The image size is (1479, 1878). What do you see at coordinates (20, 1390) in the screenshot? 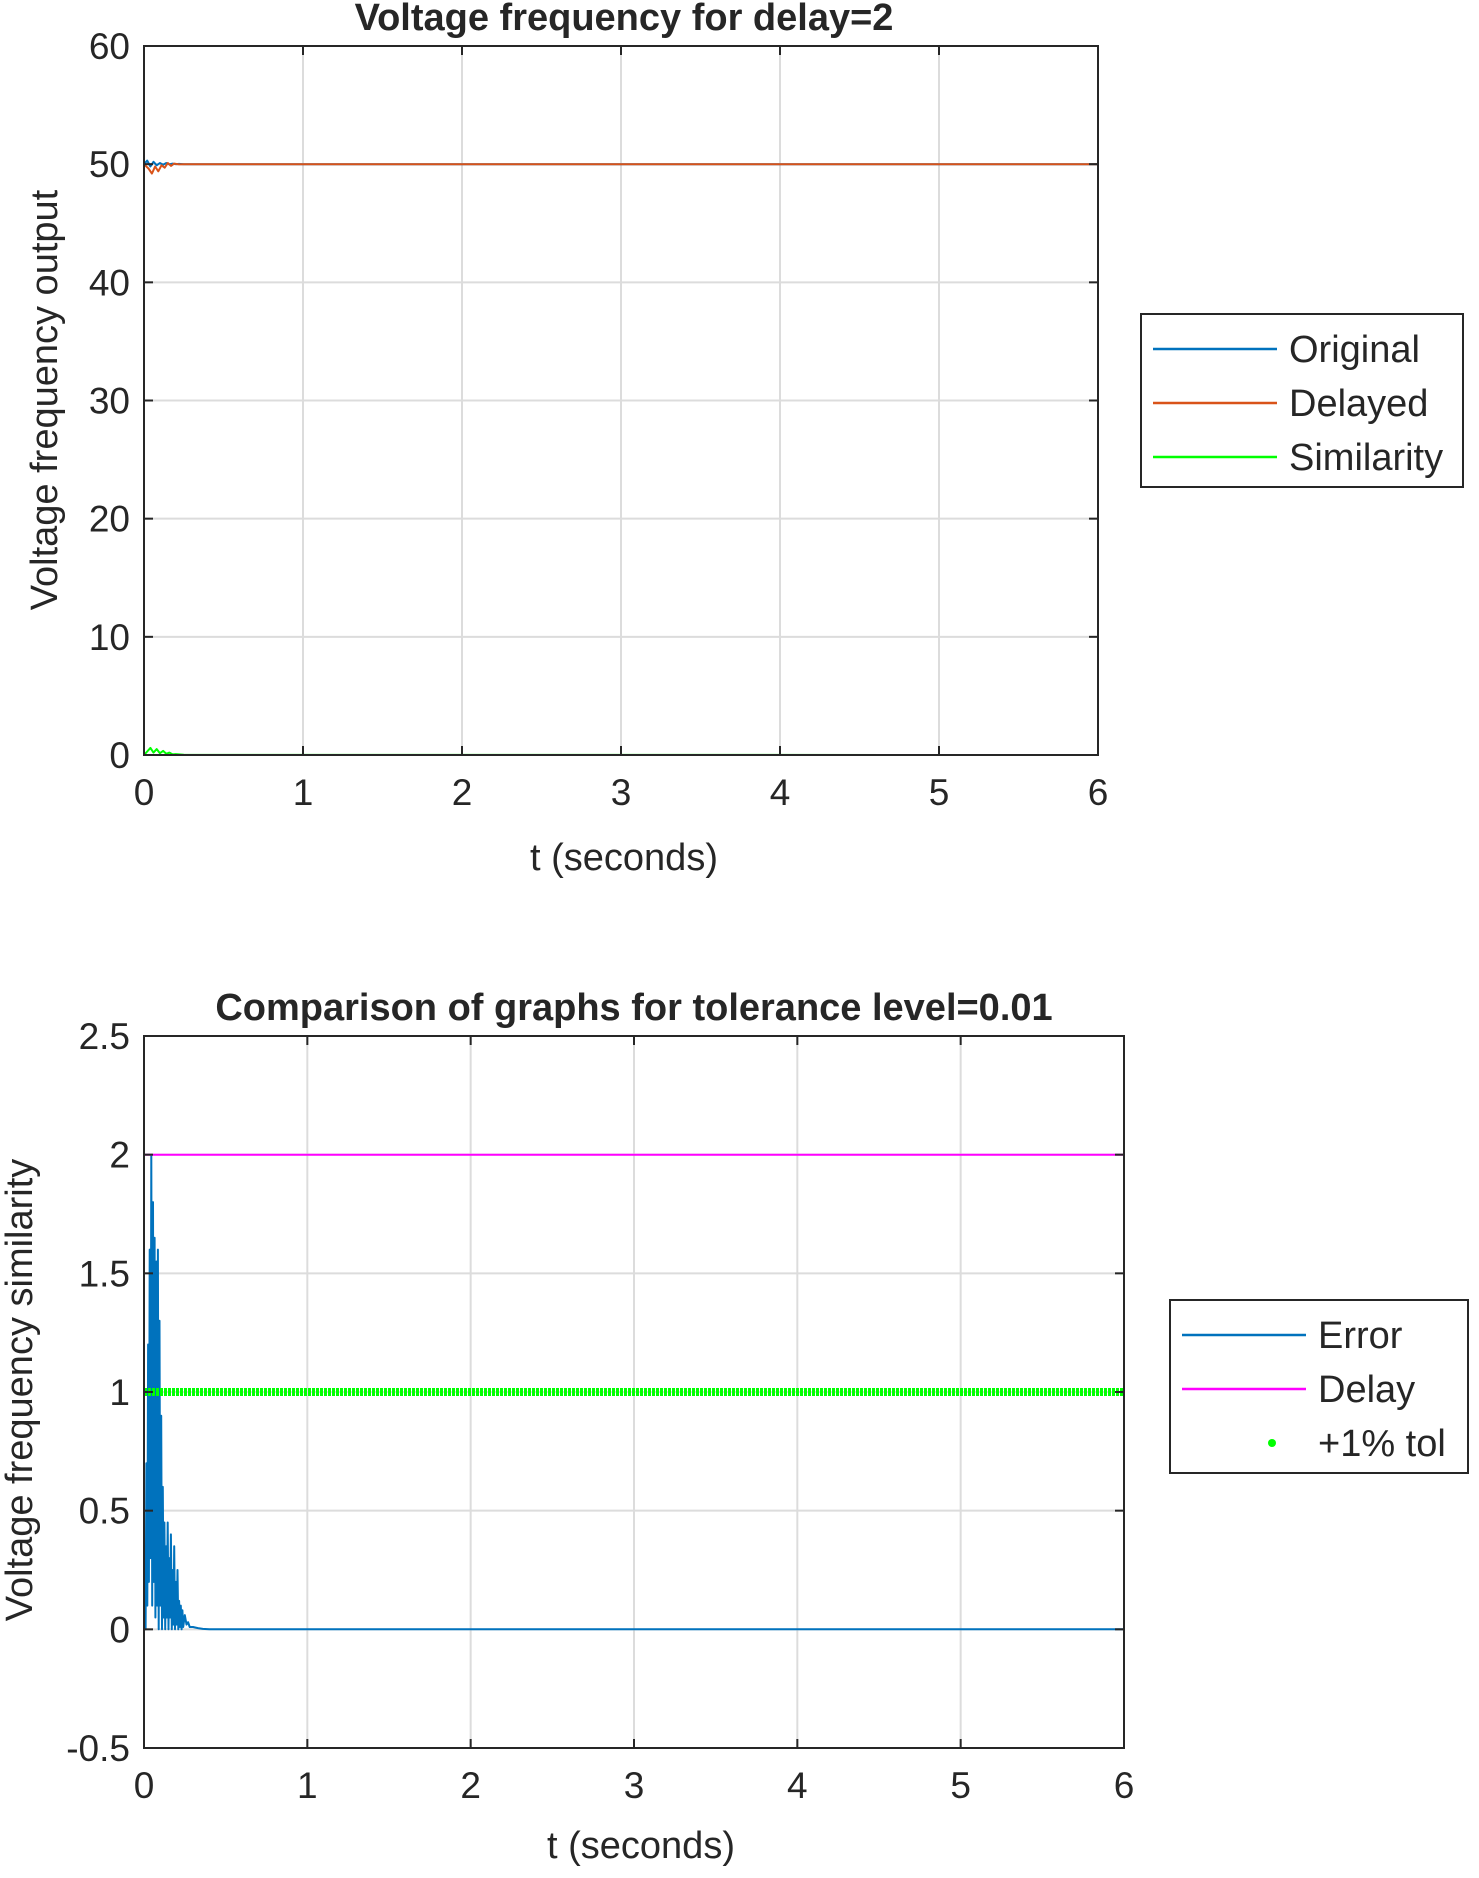
I see `y-axis-label: Voltage frequency similarity` at bounding box center [20, 1390].